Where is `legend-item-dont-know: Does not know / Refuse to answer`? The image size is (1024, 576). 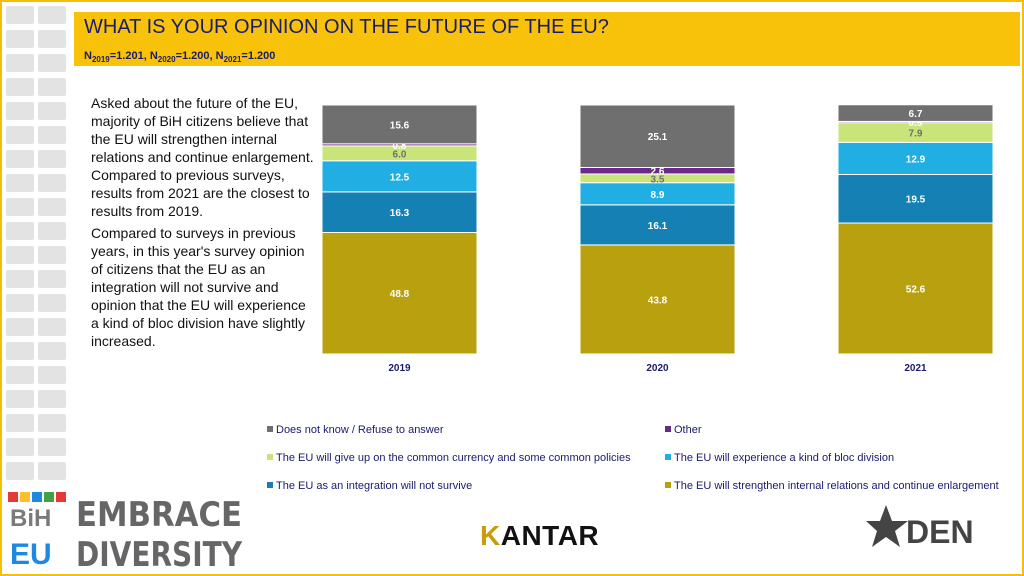
legend-item-dont-know: Does not know / Refuse to answer is located at coordinates (355, 430).